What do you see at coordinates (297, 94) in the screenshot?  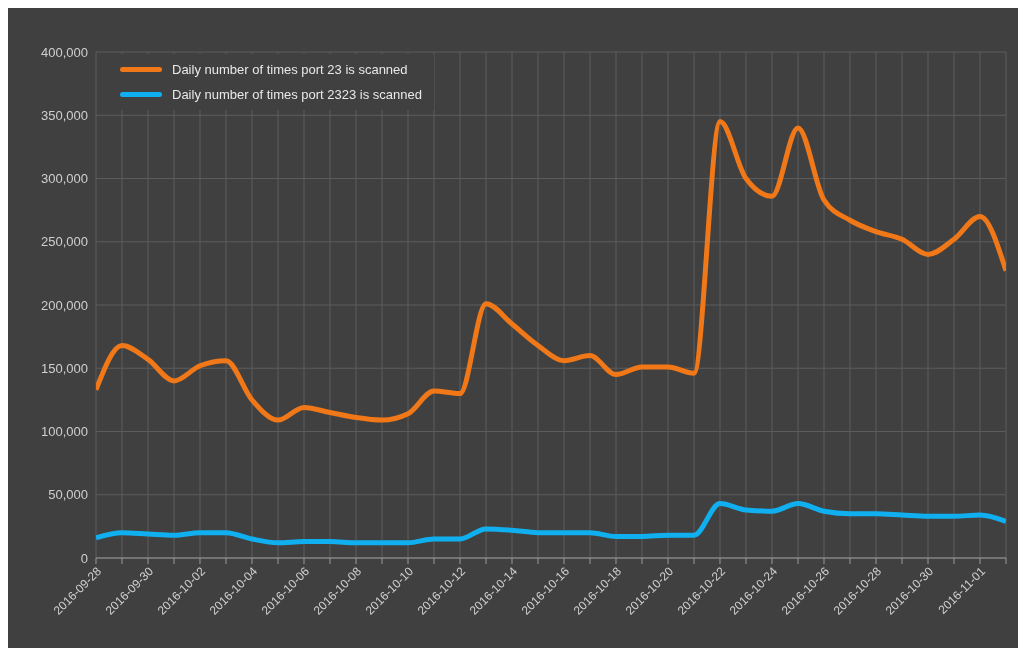 I see `legend-label: Daily number of times port 2323 is scanned` at bounding box center [297, 94].